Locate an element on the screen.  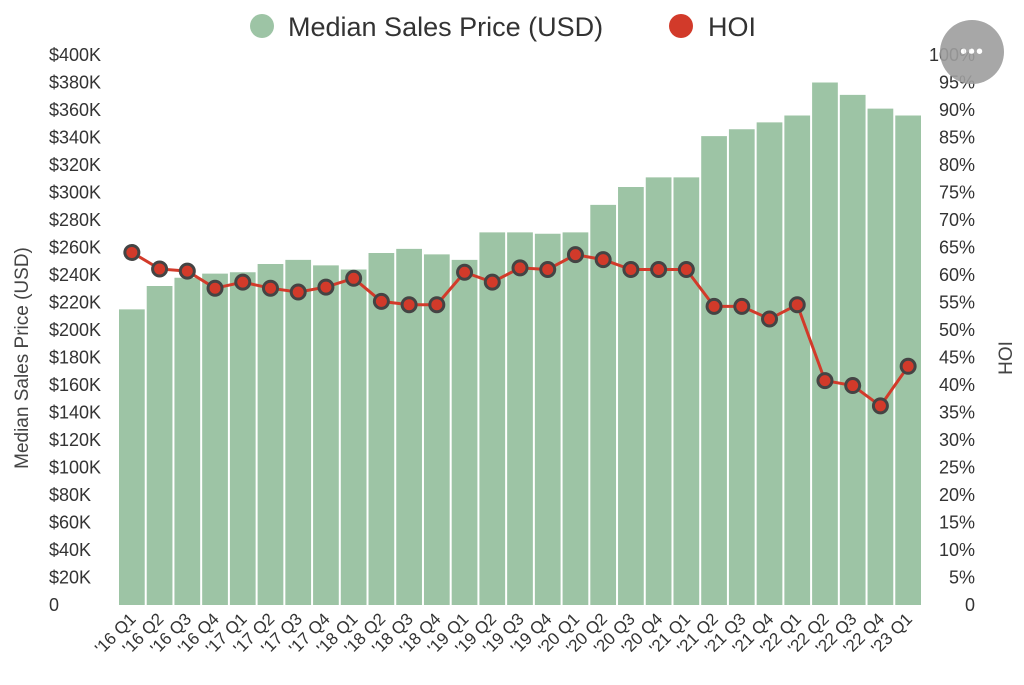
right-tick-label: 60% is located at coordinates (957, 275).